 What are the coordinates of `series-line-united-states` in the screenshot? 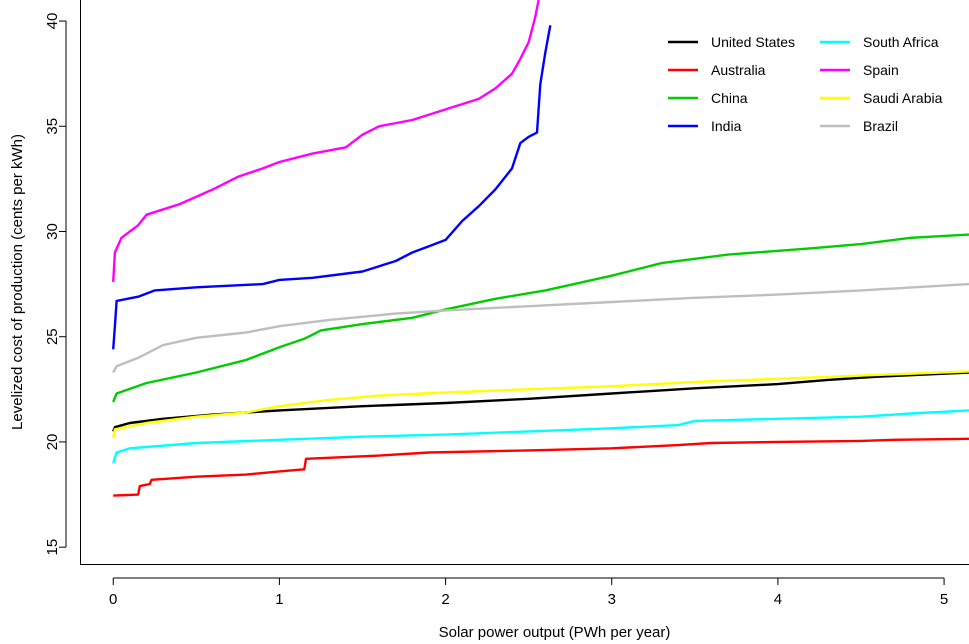 It's located at (540, 401).